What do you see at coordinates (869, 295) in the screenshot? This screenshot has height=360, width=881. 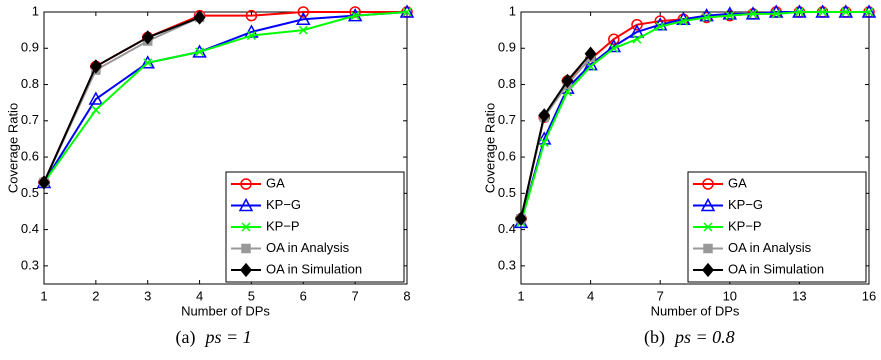 I see `x-tick-label: 16` at bounding box center [869, 295].